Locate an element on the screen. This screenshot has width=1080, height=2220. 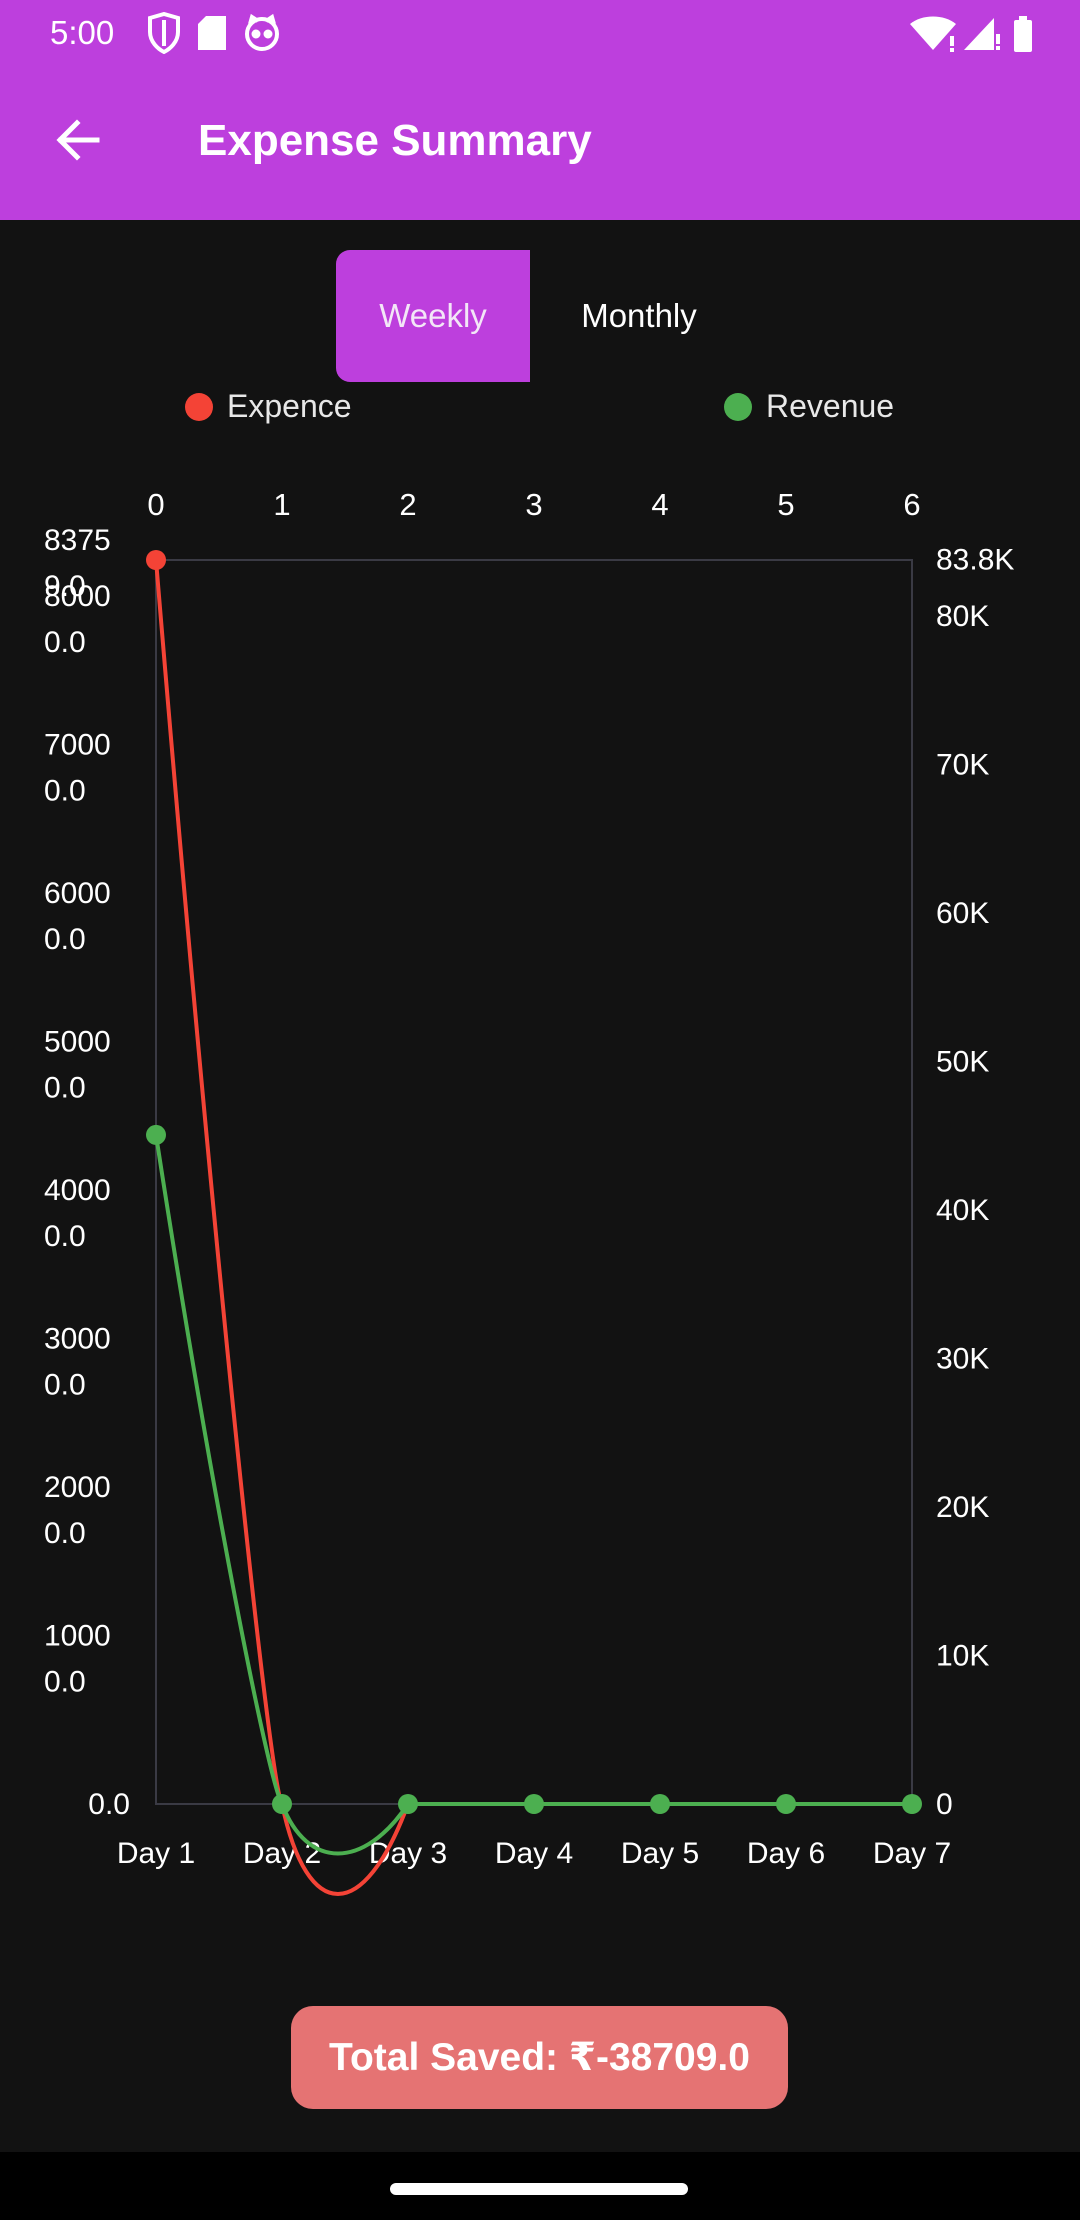
app-bar: Expense Summary is located at coordinates (540, 143).